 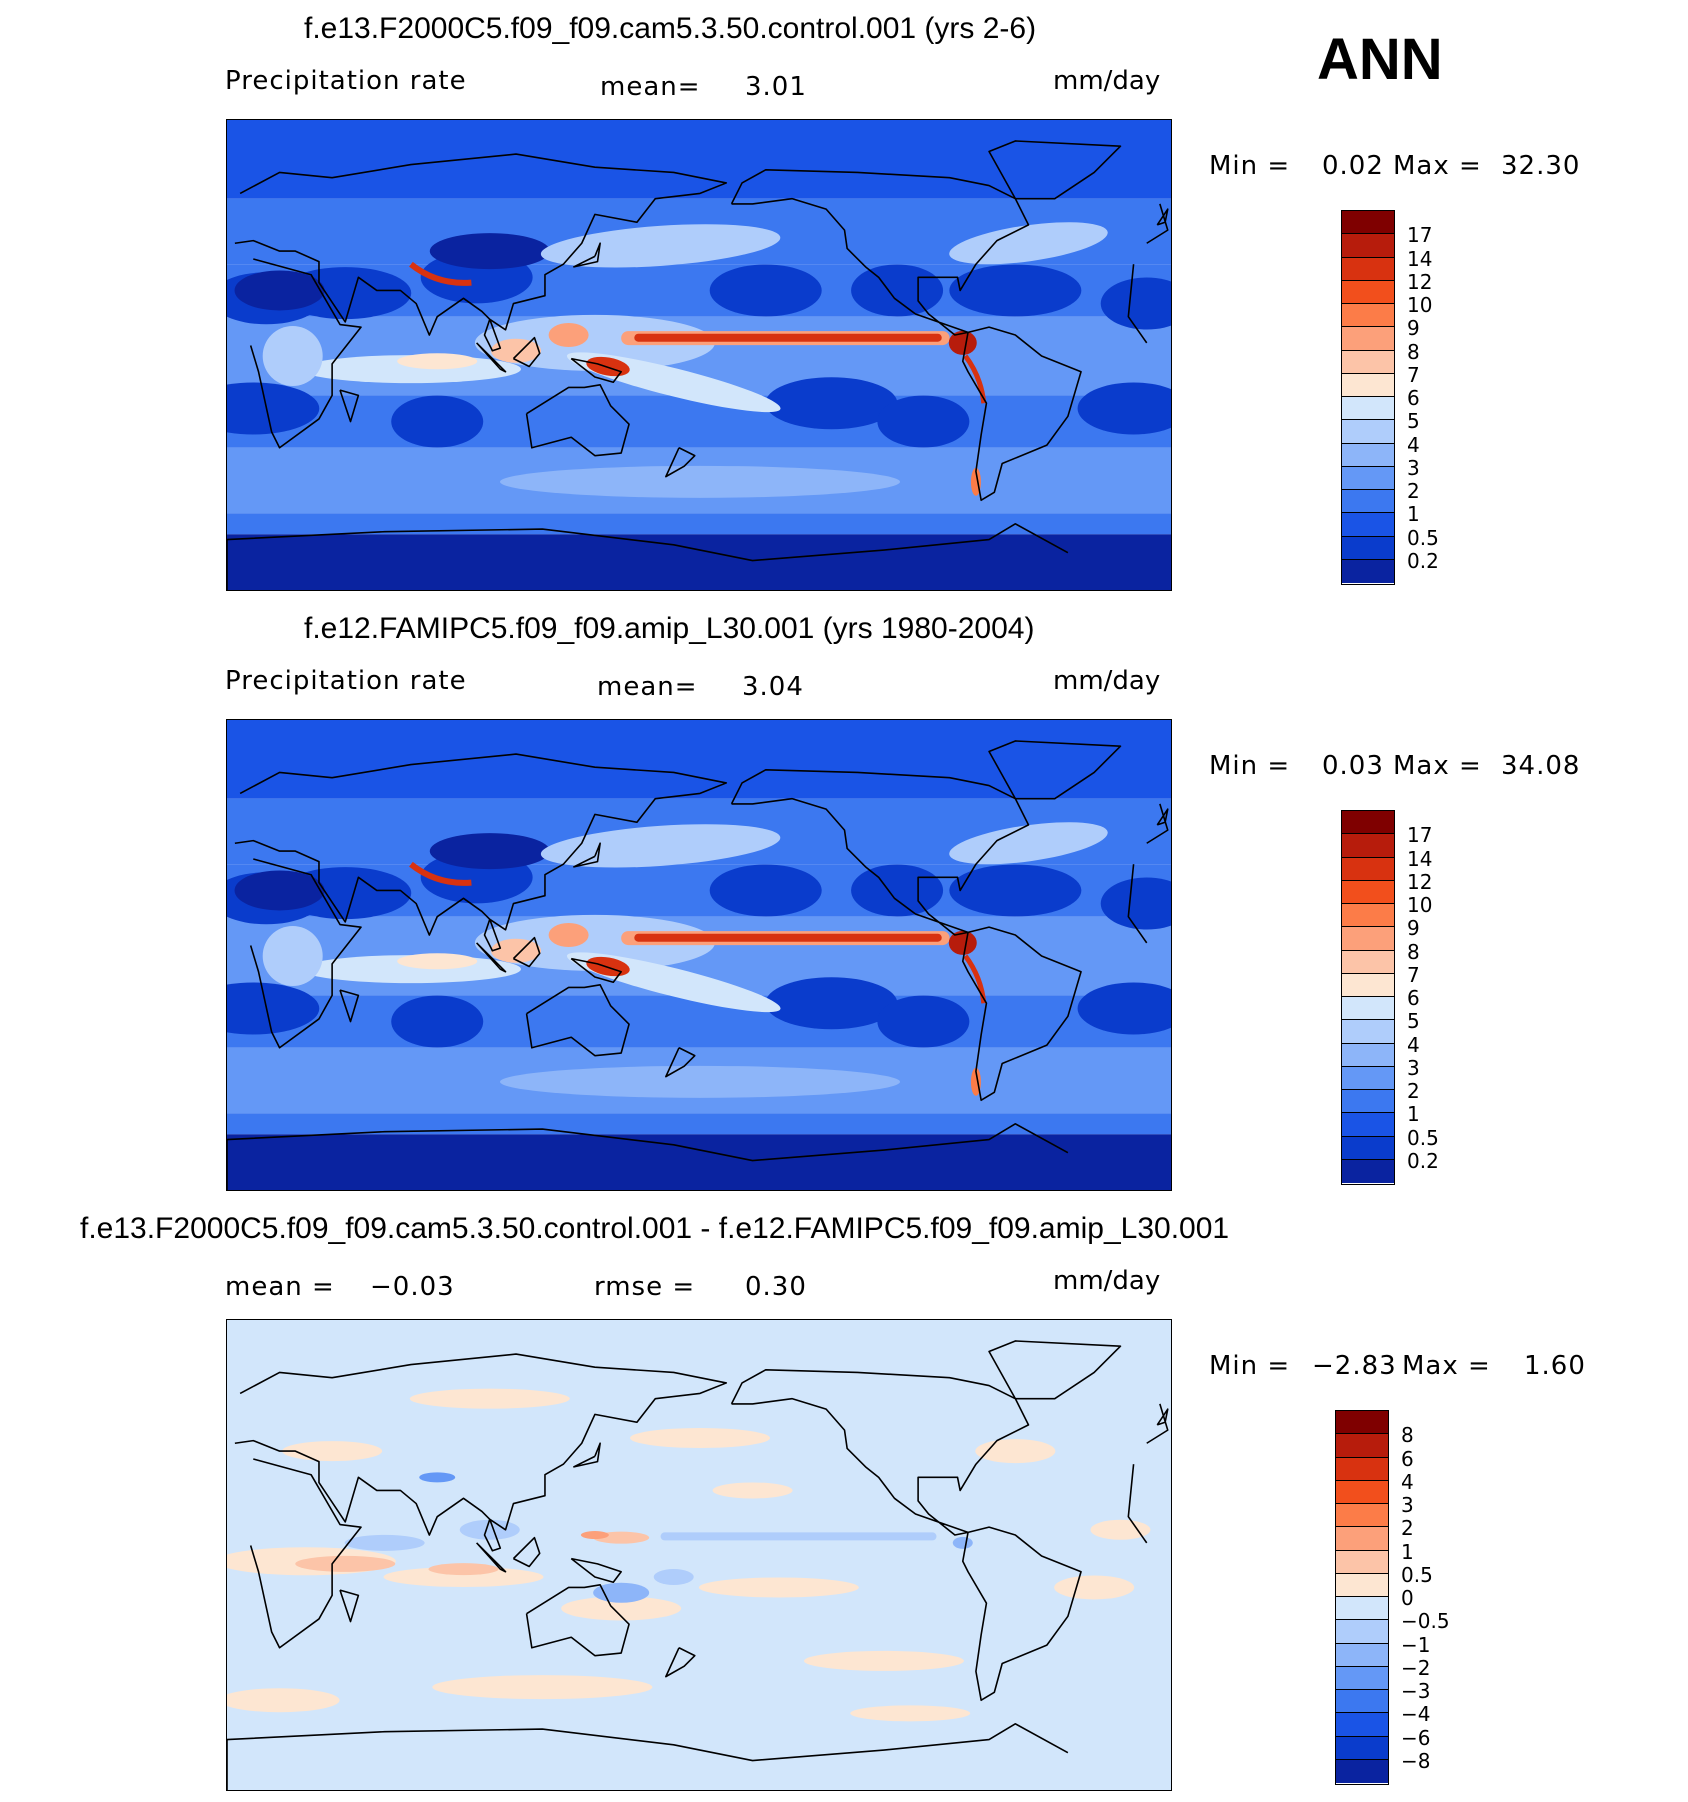 I want to click on panel-1-colorbar, so click(x=1368, y=397).